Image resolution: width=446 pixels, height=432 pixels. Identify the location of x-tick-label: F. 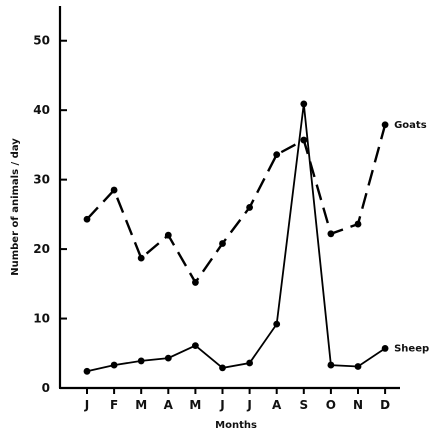
(114, 405).